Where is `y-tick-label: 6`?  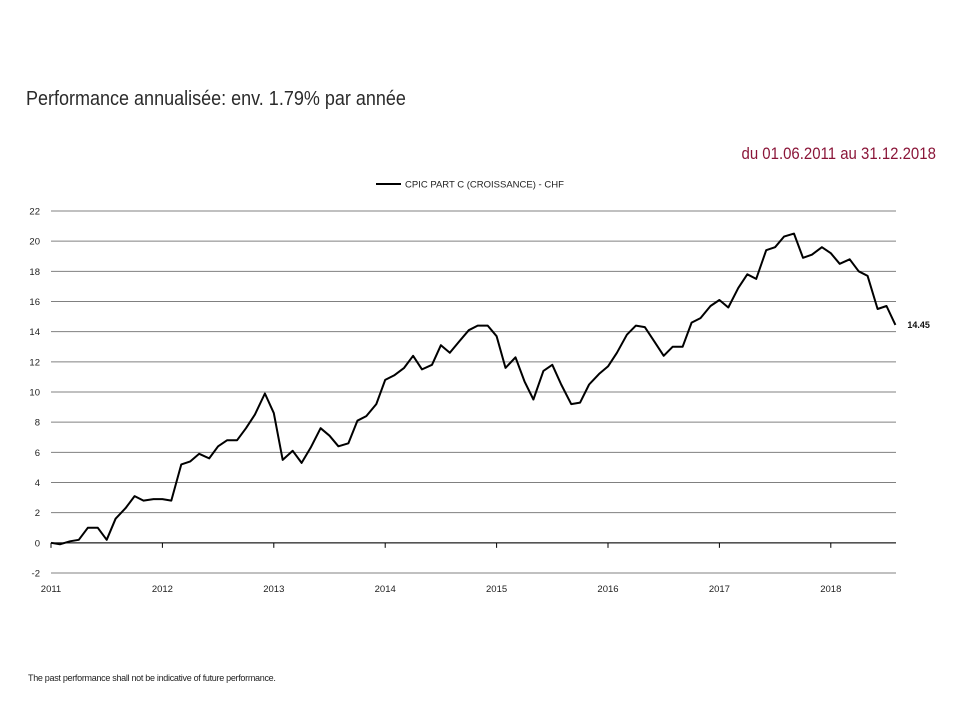
y-tick-label: 6 is located at coordinates (37, 453).